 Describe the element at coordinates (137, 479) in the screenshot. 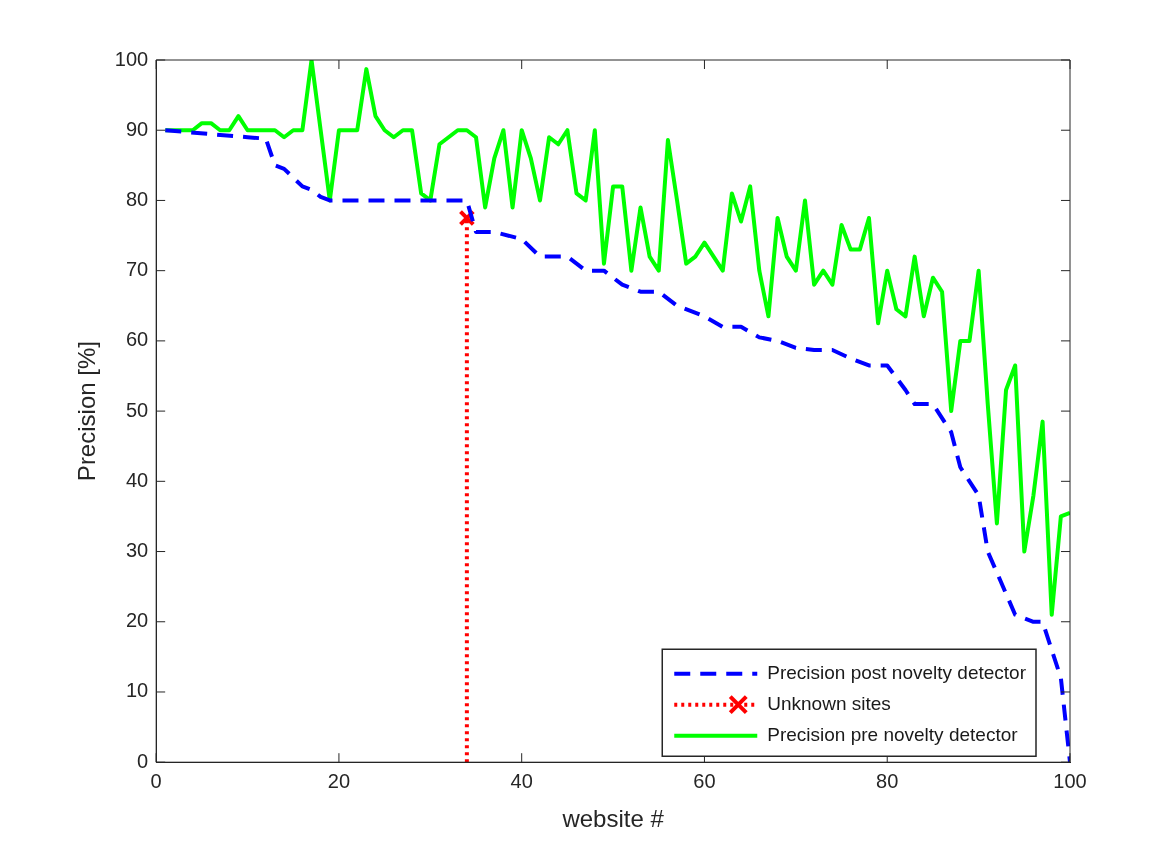

I see `y-tick-label: 40` at that location.